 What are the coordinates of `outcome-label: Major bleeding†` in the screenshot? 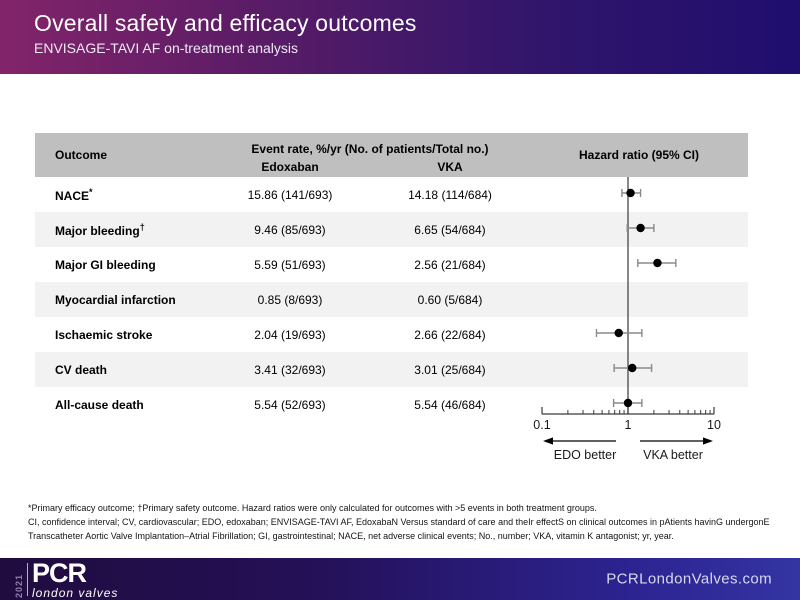 It's located at (100, 229).